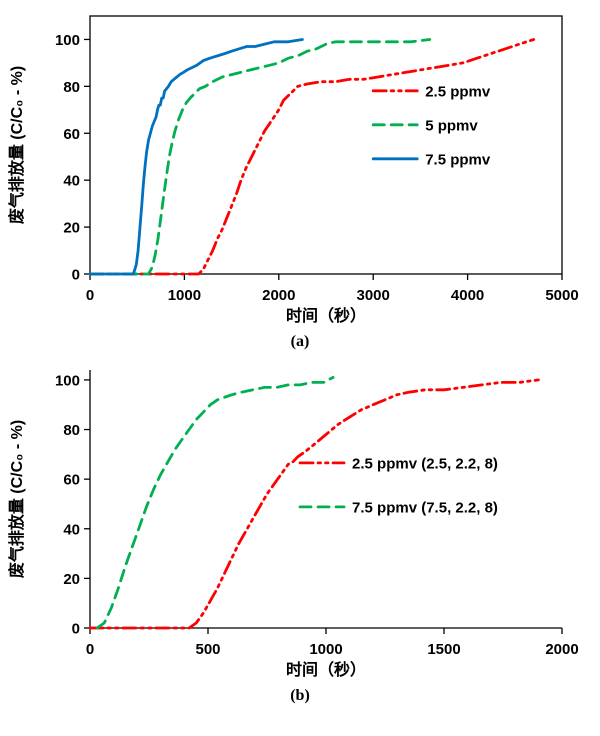 The height and width of the screenshot is (736, 600). What do you see at coordinates (373, 295) in the screenshot?
I see `x-tick-label: 3000` at bounding box center [373, 295].